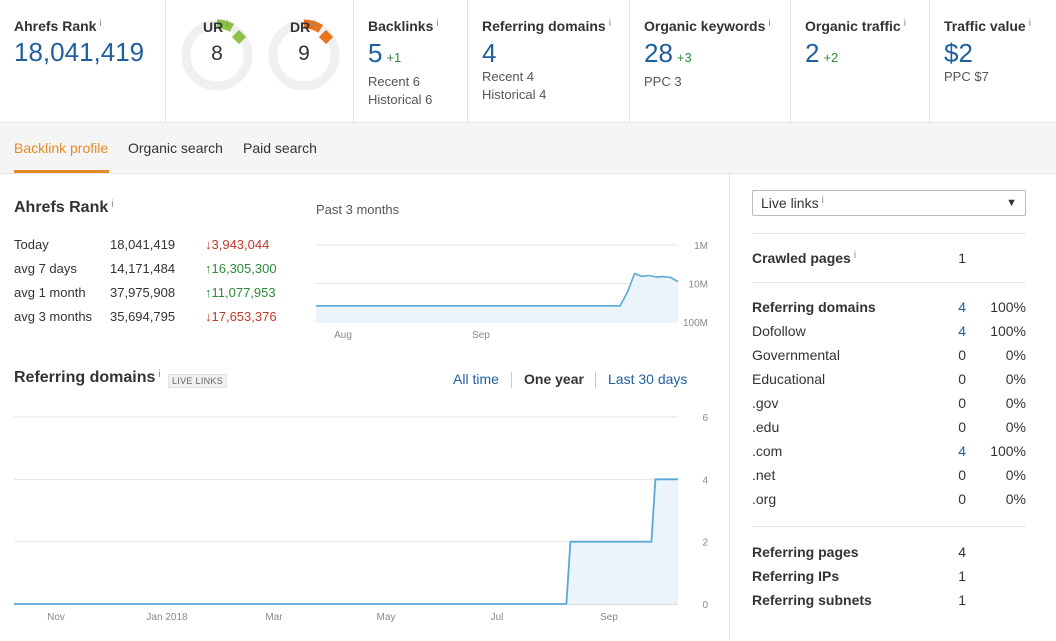 The image size is (1056, 641). What do you see at coordinates (260, 61) in the screenshot?
I see `metric-ur-dr: UR i 8 DR i 9` at bounding box center [260, 61].